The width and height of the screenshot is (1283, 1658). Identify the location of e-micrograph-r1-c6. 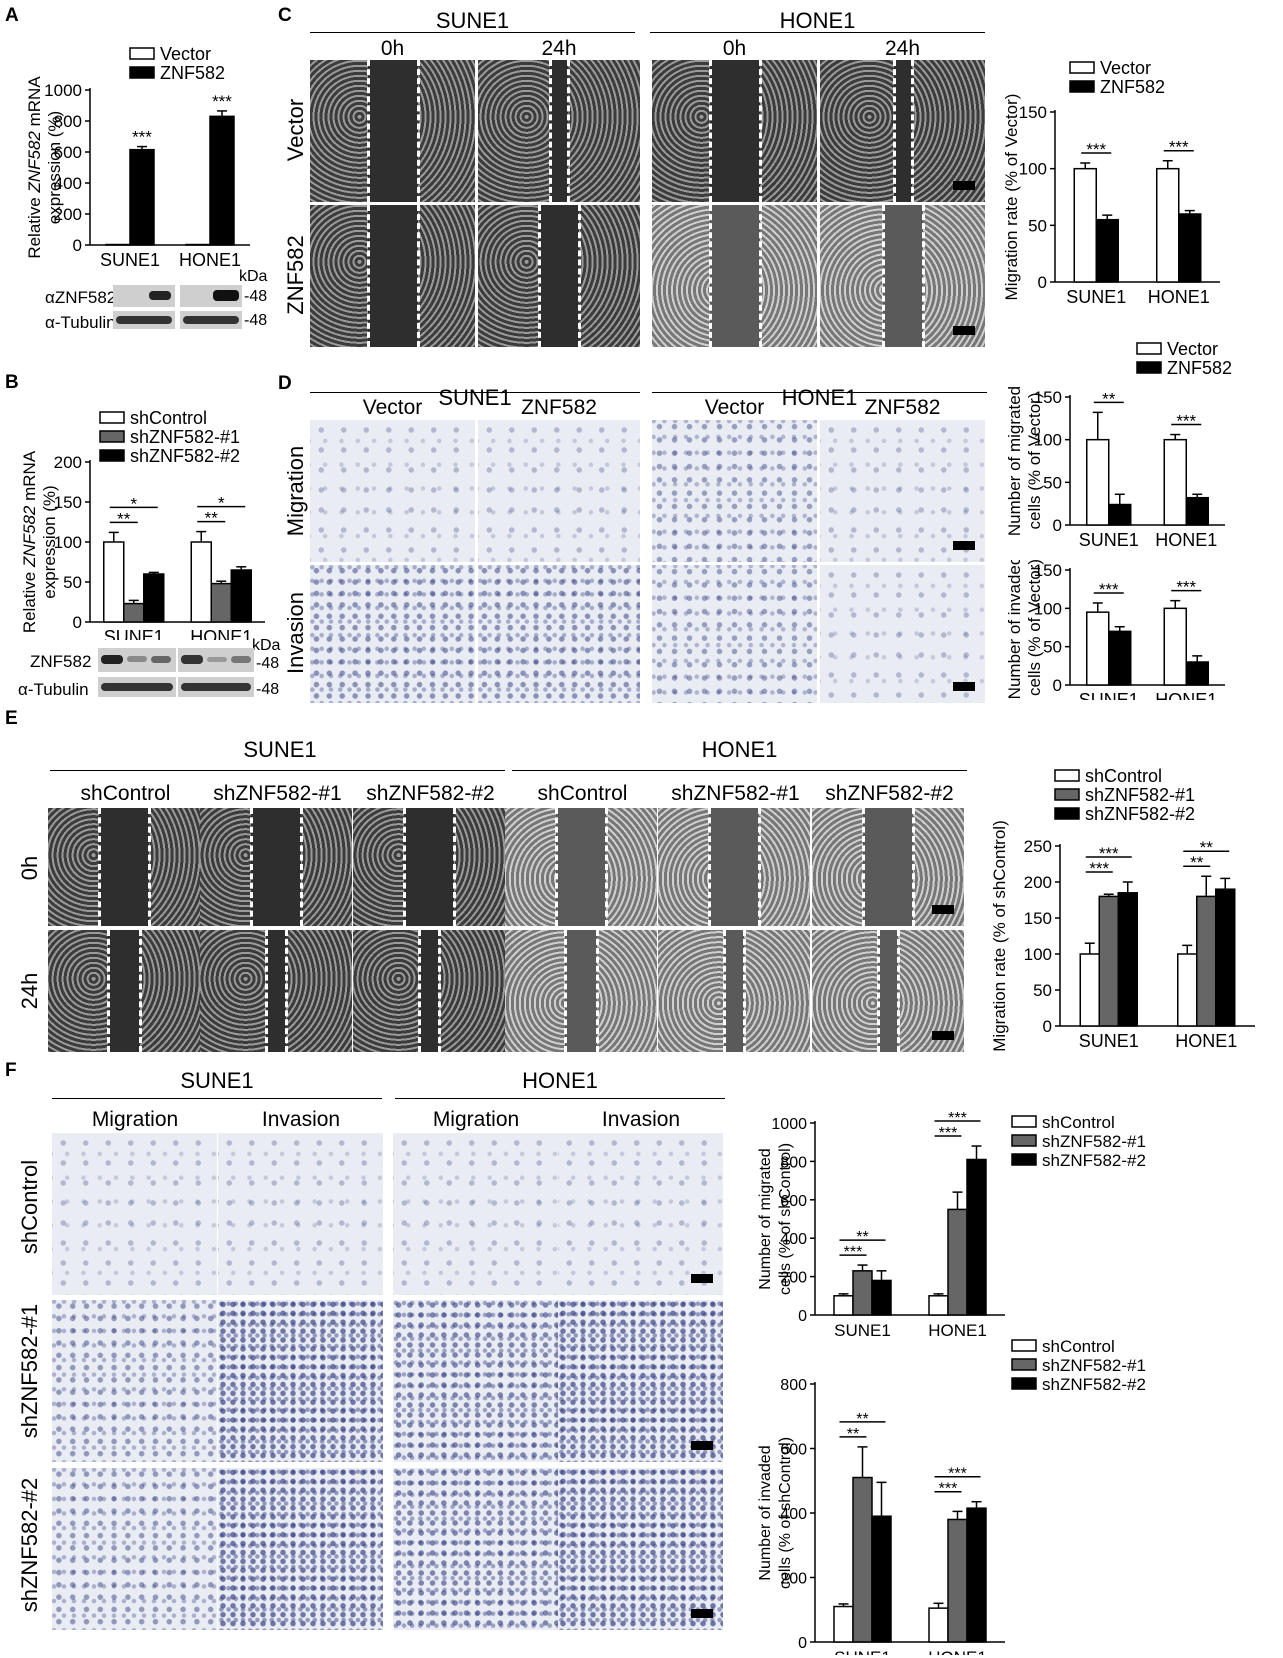
(888, 867).